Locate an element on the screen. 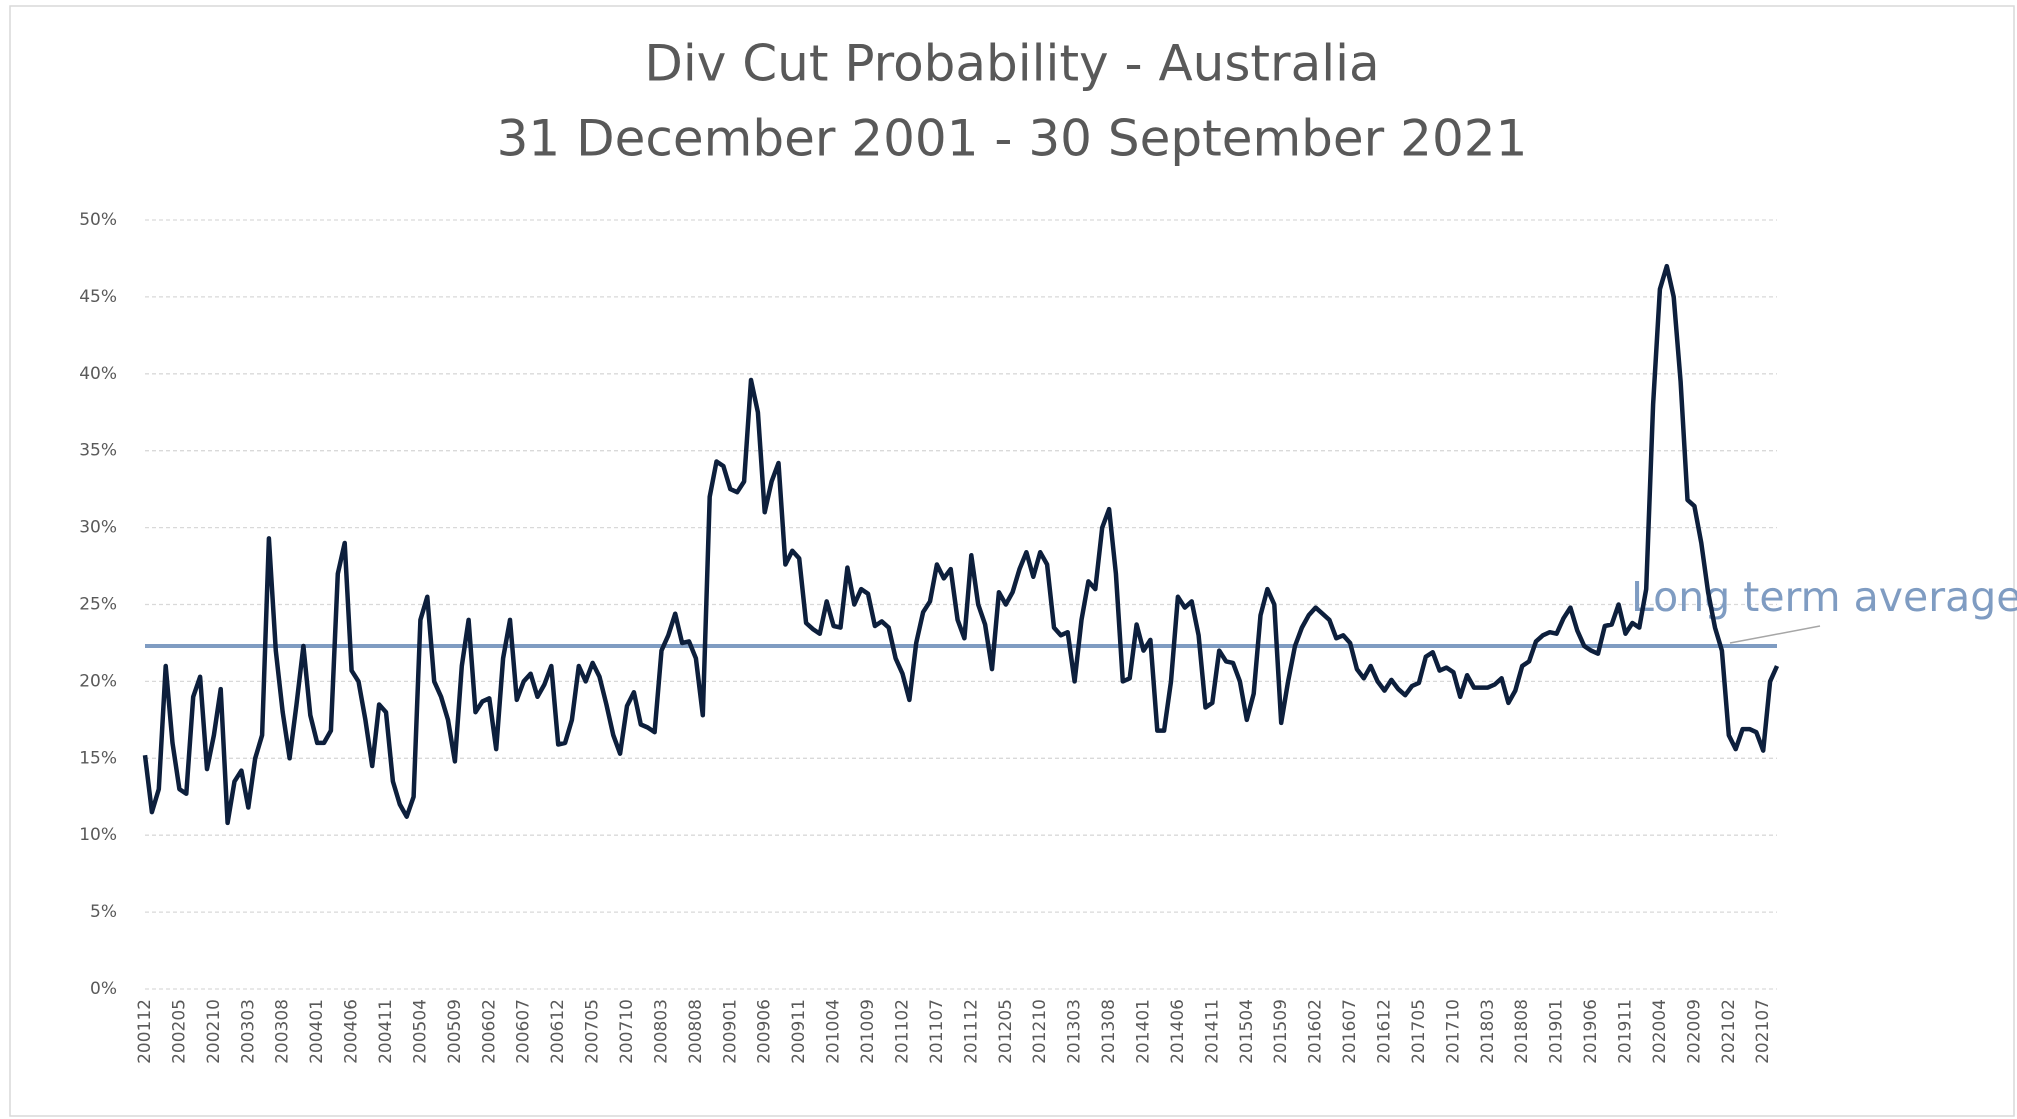 The width and height of the screenshot is (2017, 1119). x-tick-label: 201009 is located at coordinates (868, 1031).